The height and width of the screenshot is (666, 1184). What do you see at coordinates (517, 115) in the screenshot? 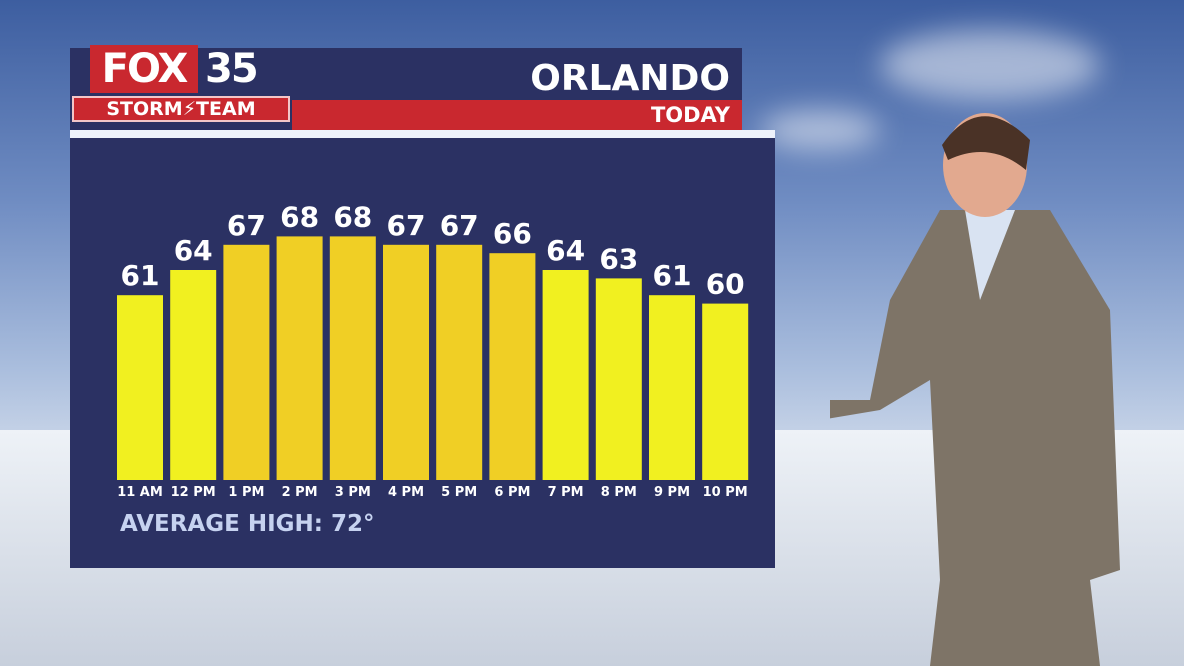
I see `header-red-bar` at bounding box center [517, 115].